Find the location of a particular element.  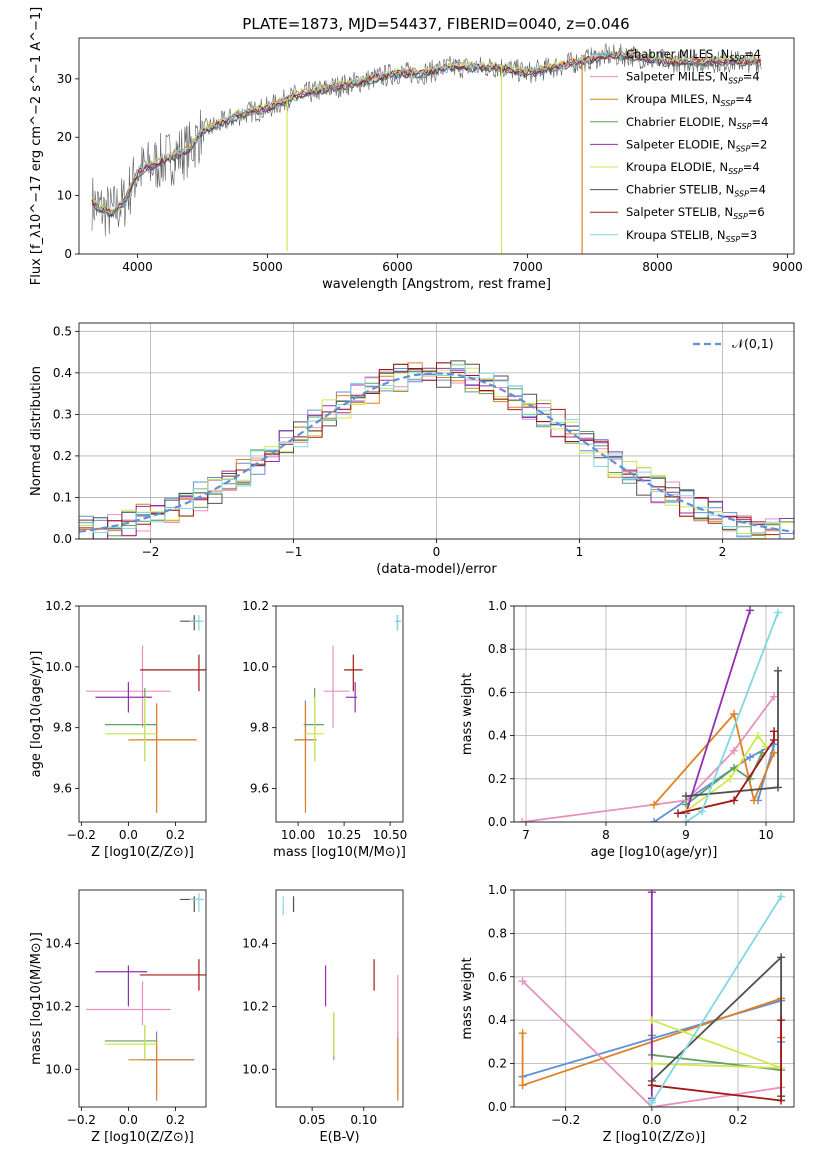

legend-value: =2 is located at coordinates (758, 144).